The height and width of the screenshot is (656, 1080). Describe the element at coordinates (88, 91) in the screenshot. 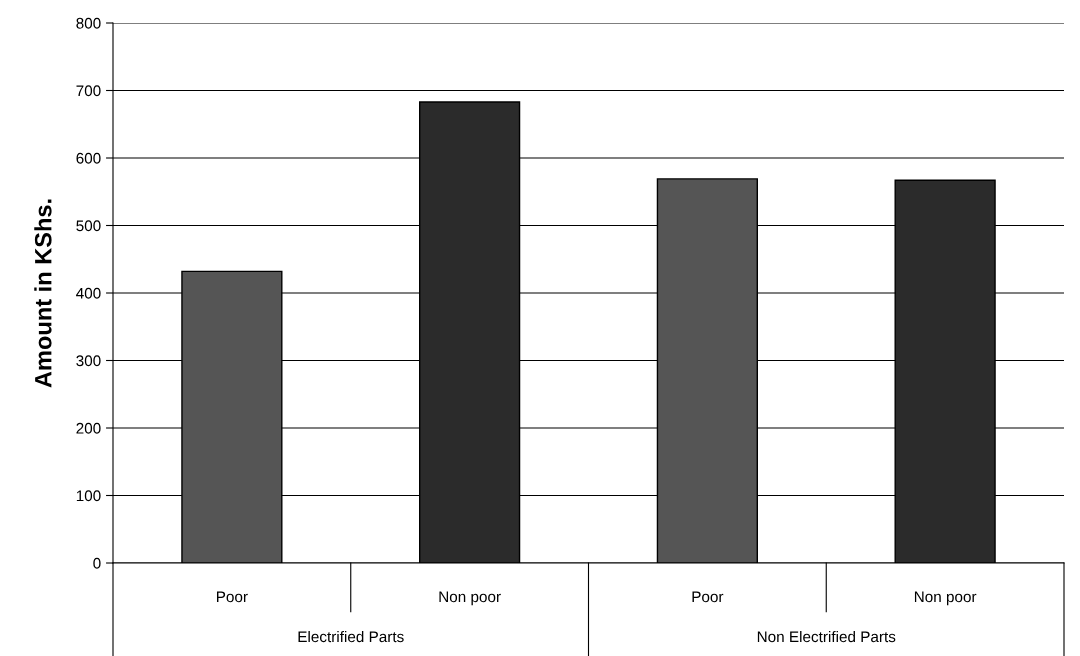

I see `y-tick-label: 700` at that location.